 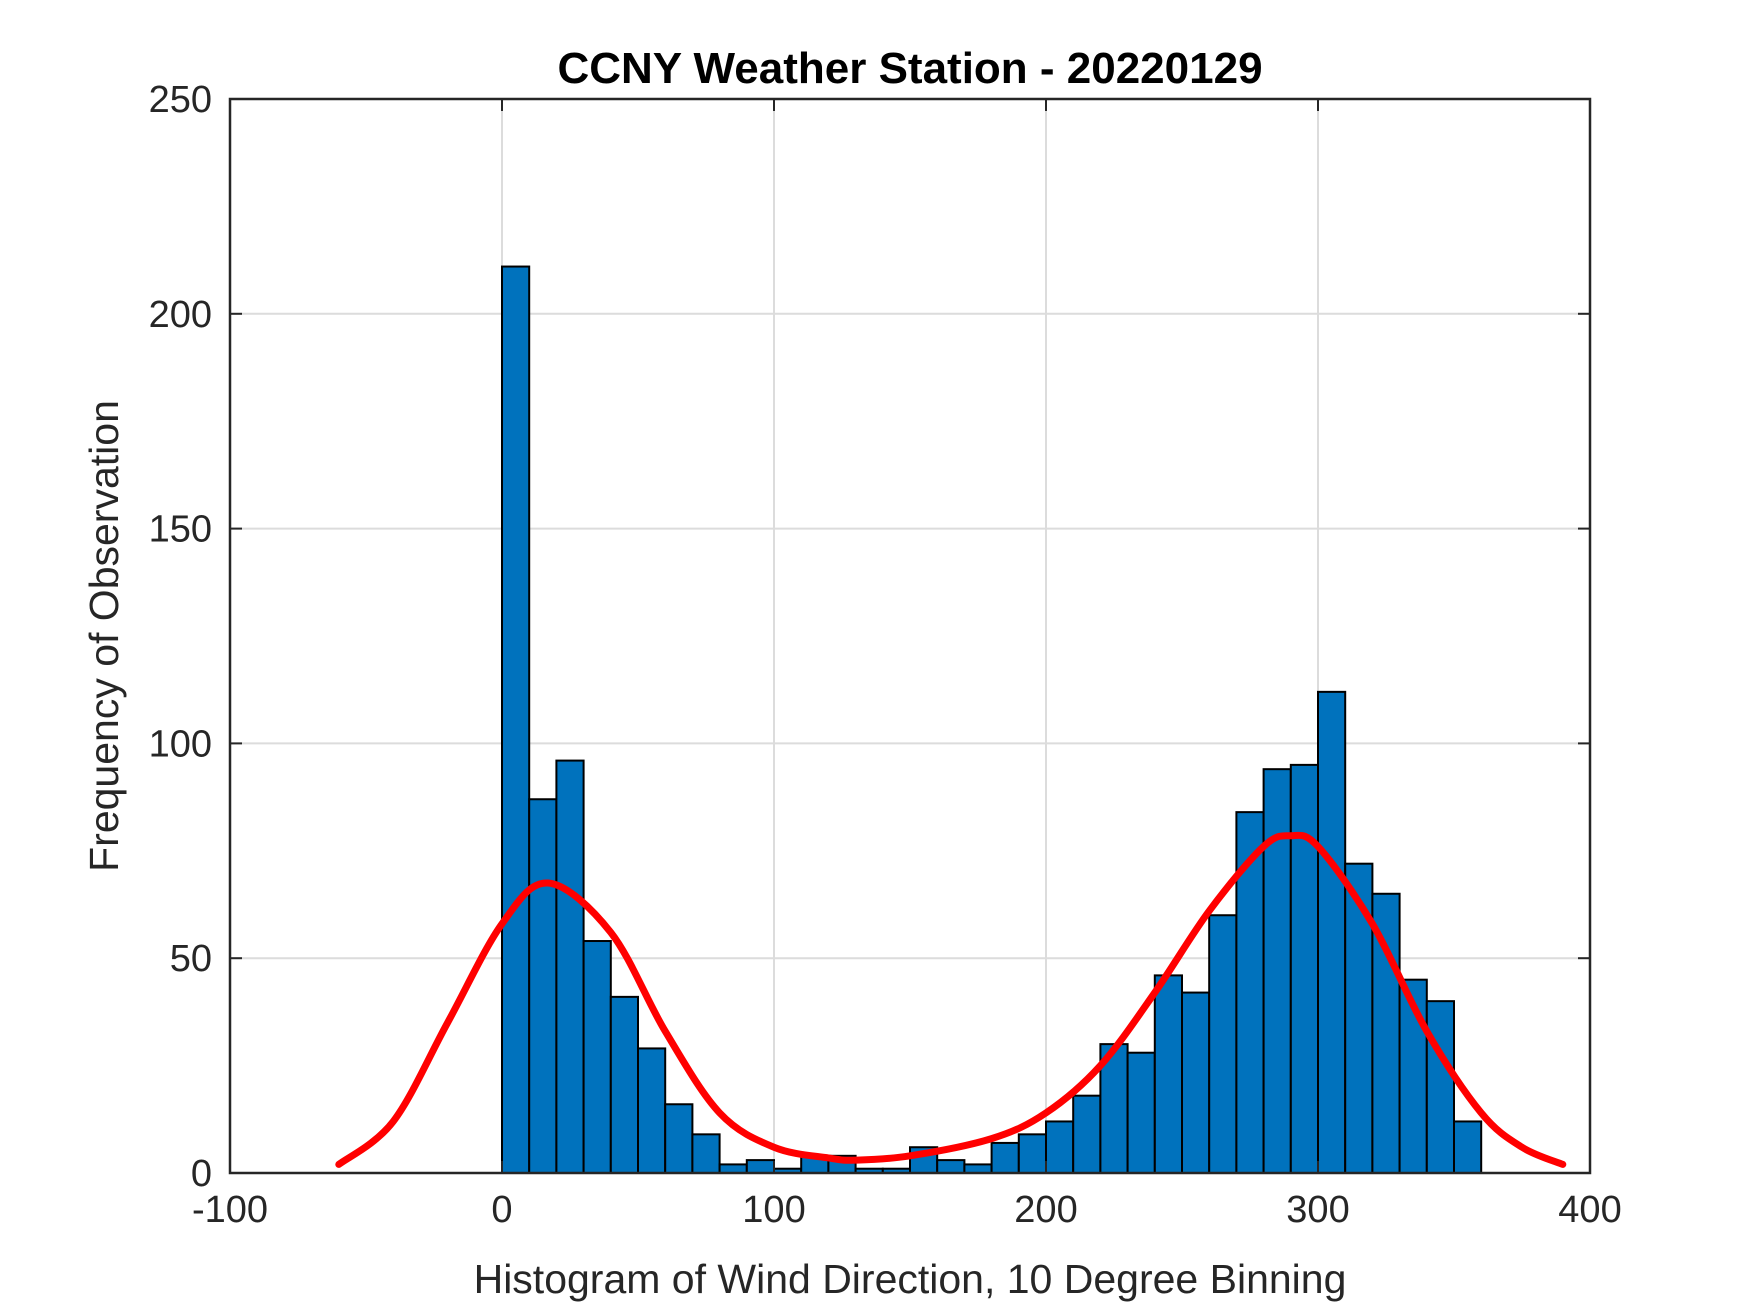 What do you see at coordinates (180, 100) in the screenshot?
I see `y-tick-label: 250` at bounding box center [180, 100].